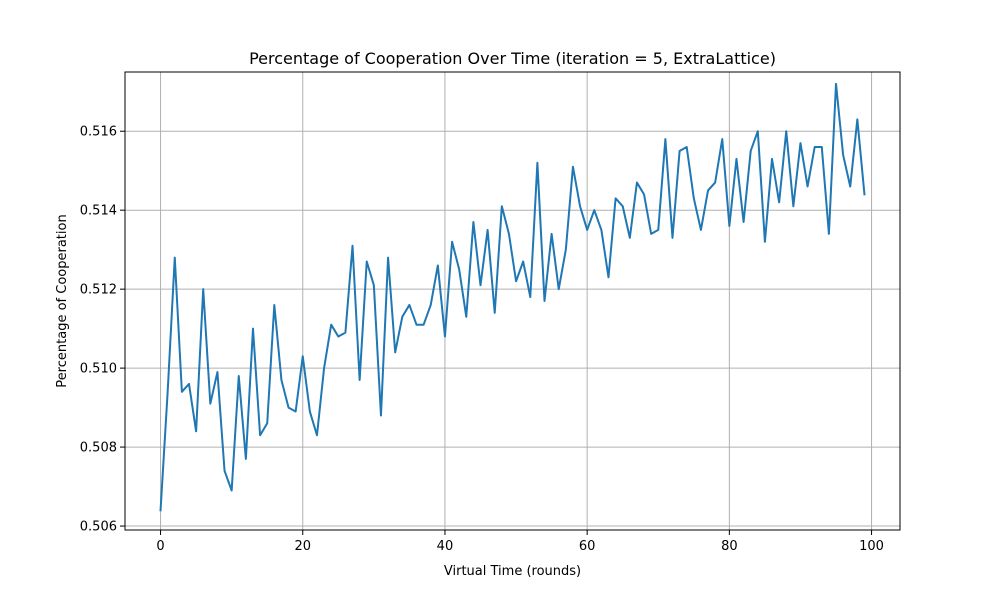 This screenshot has height=600, width=1000. What do you see at coordinates (445, 546) in the screenshot?
I see `x-tick-label: 40` at bounding box center [445, 546].